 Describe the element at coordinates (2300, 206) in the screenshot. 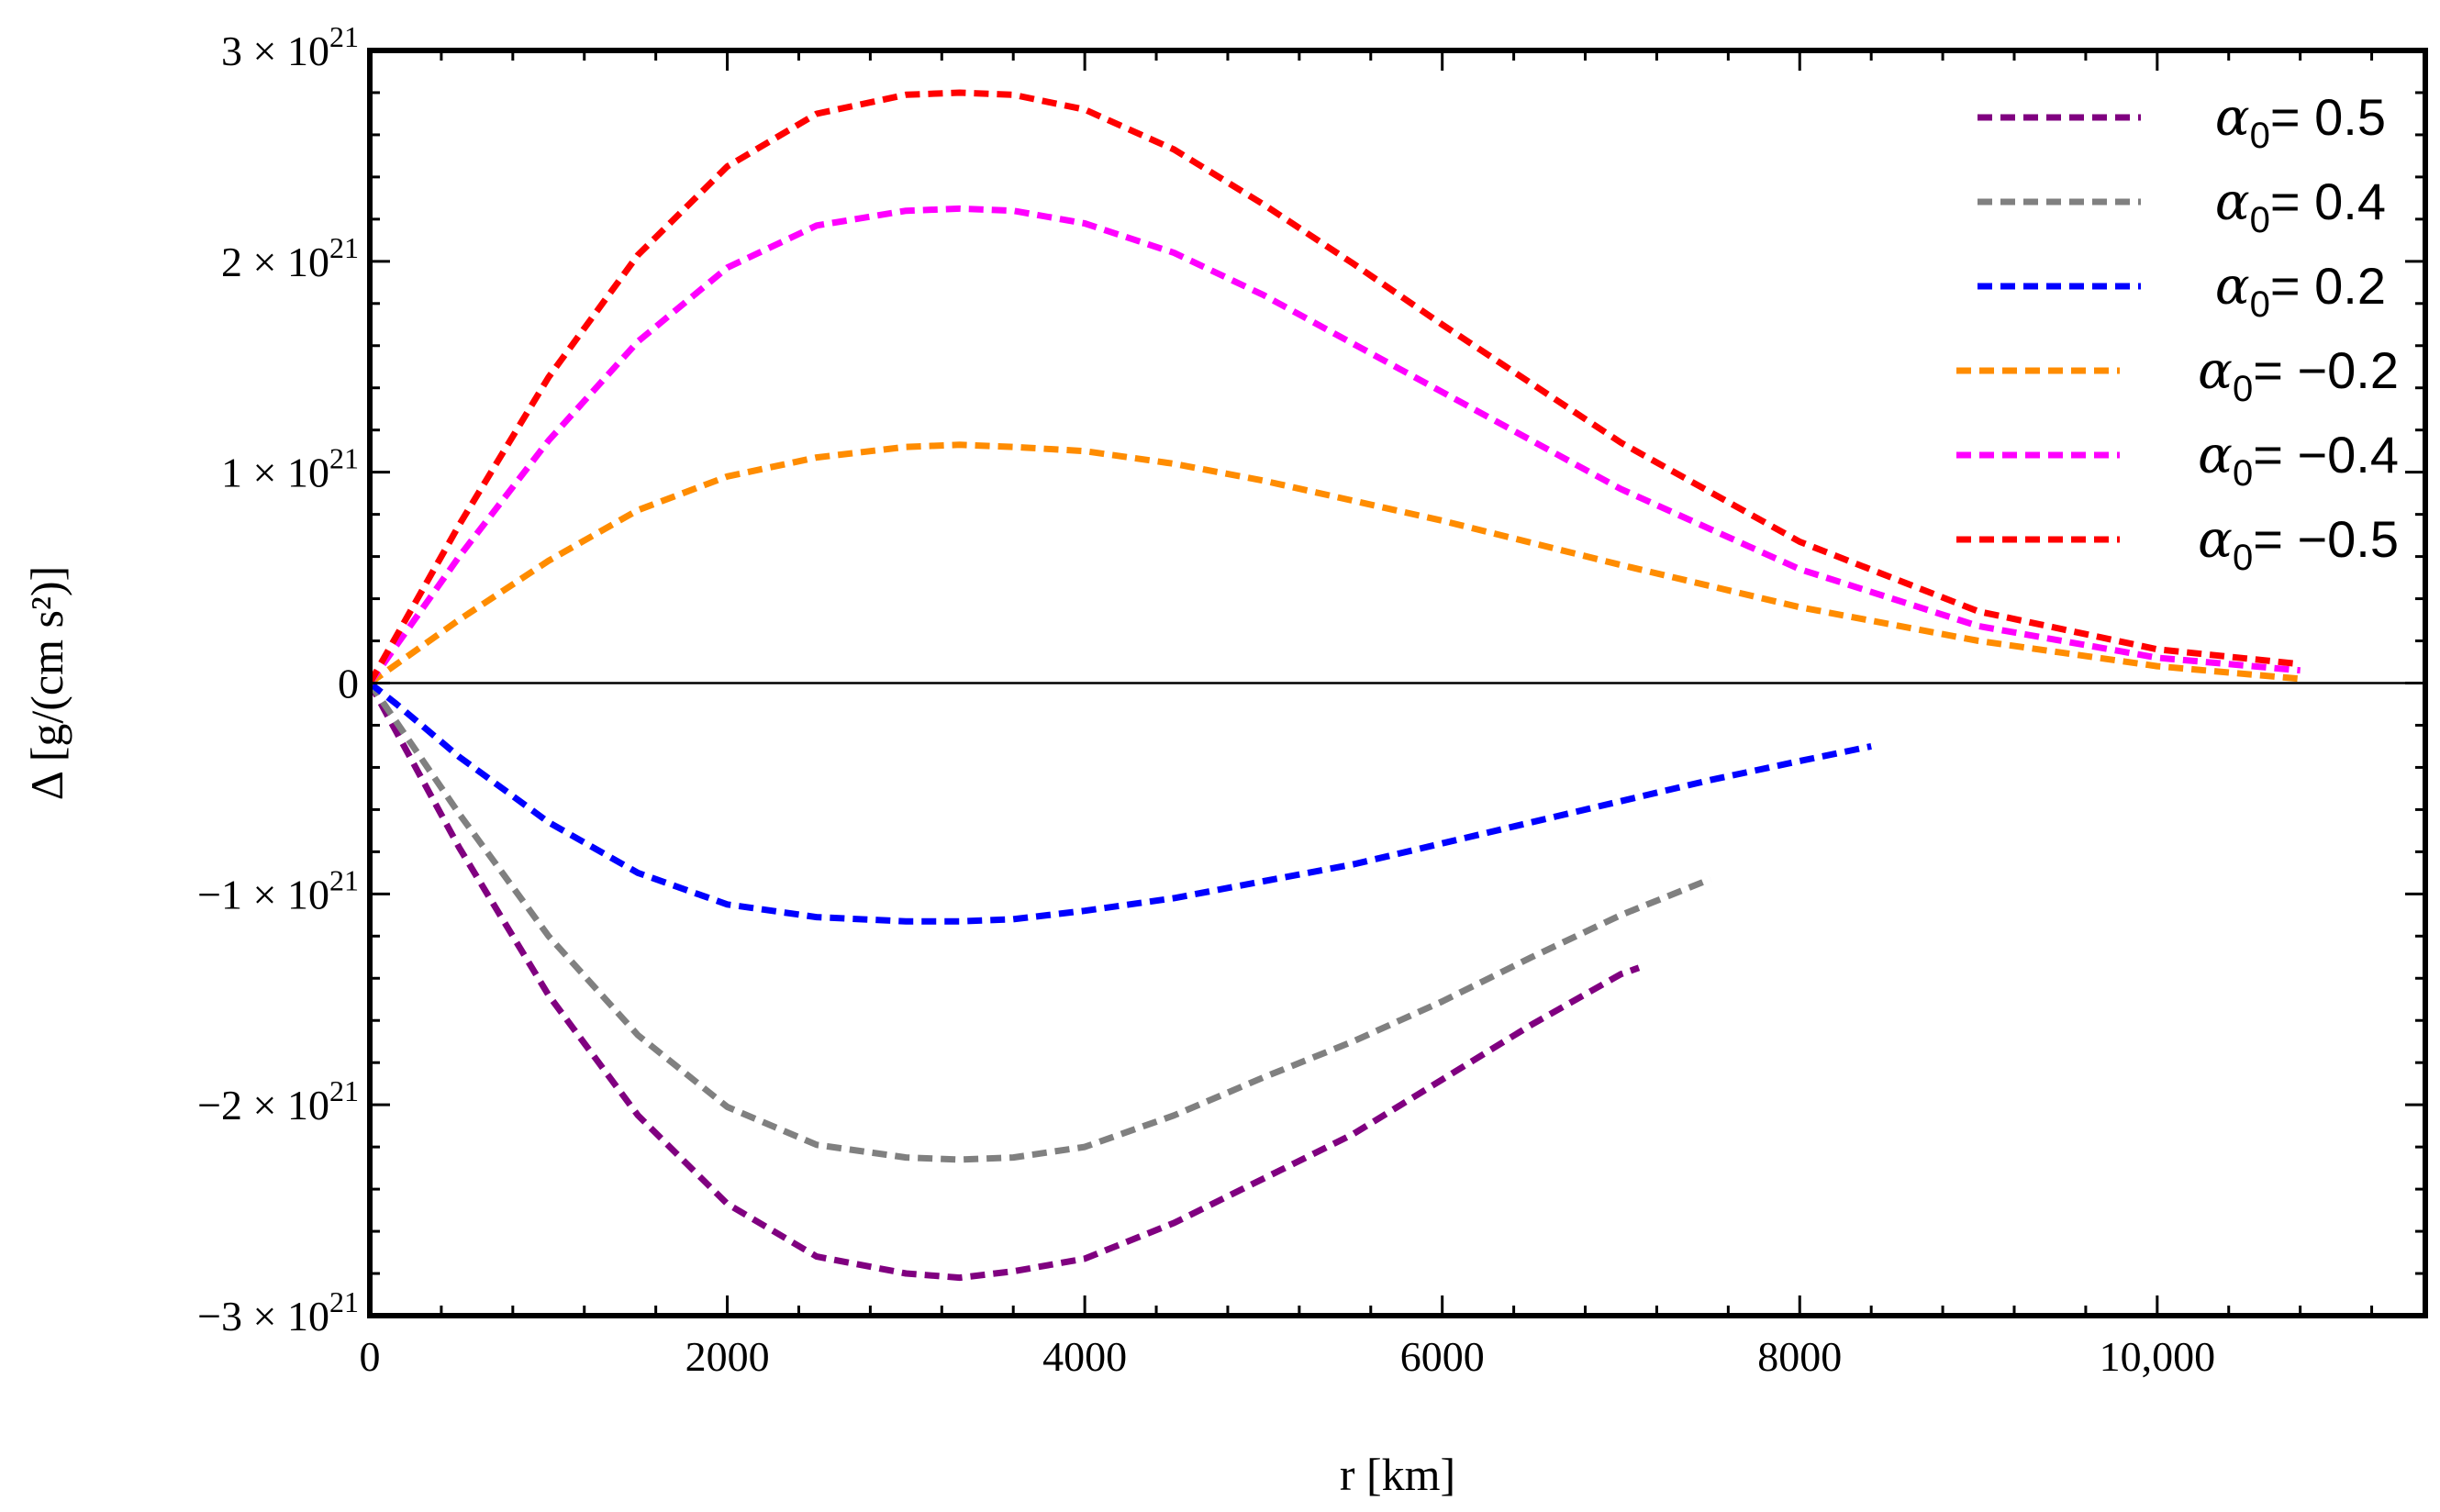

I see `legend-label-1: α0= 0.4` at that location.